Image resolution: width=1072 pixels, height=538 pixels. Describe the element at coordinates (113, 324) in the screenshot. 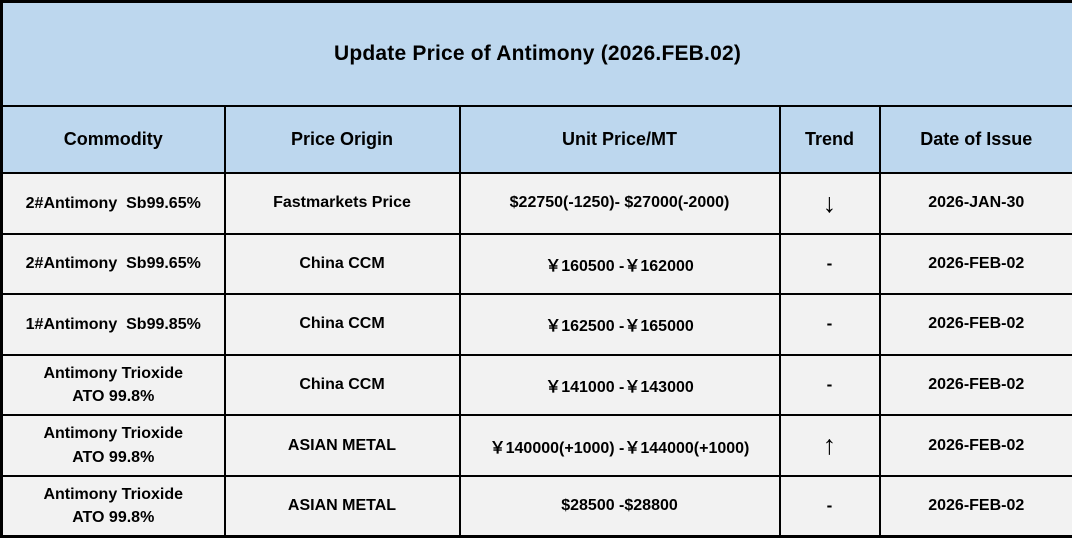

I see `cell-commodity: 1#Antimony Sb99.85%` at that location.